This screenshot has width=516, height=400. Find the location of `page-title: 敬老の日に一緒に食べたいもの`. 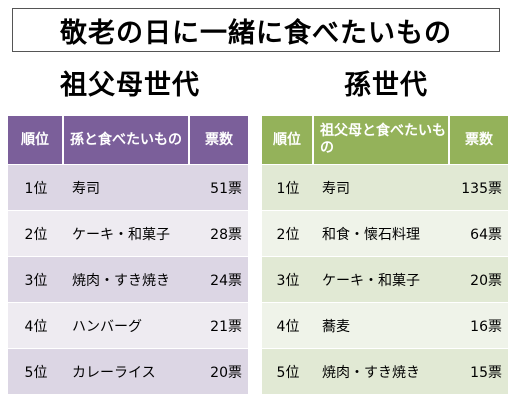

page-title: 敬老の日に一緒に食べたいもの is located at coordinates (256, 30).